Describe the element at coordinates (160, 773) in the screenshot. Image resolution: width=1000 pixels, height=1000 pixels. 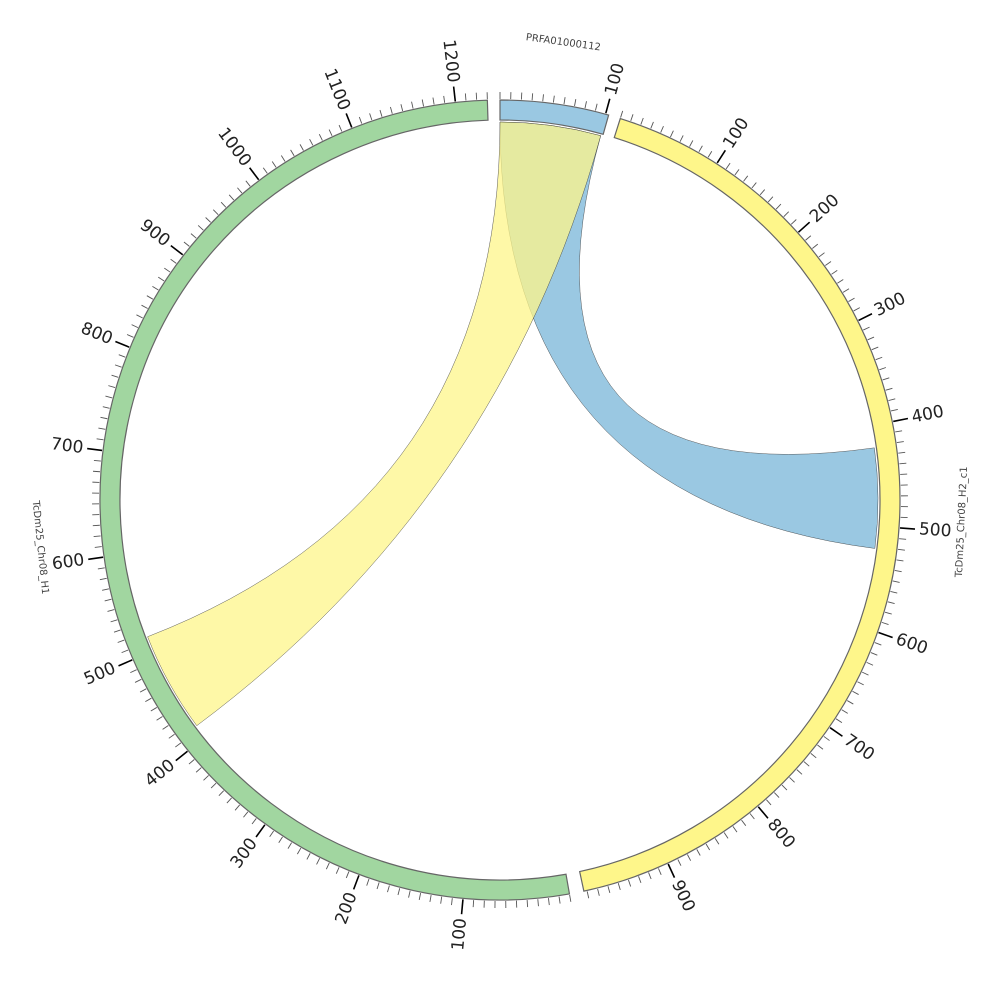
I see `tick-label: 400` at that location.